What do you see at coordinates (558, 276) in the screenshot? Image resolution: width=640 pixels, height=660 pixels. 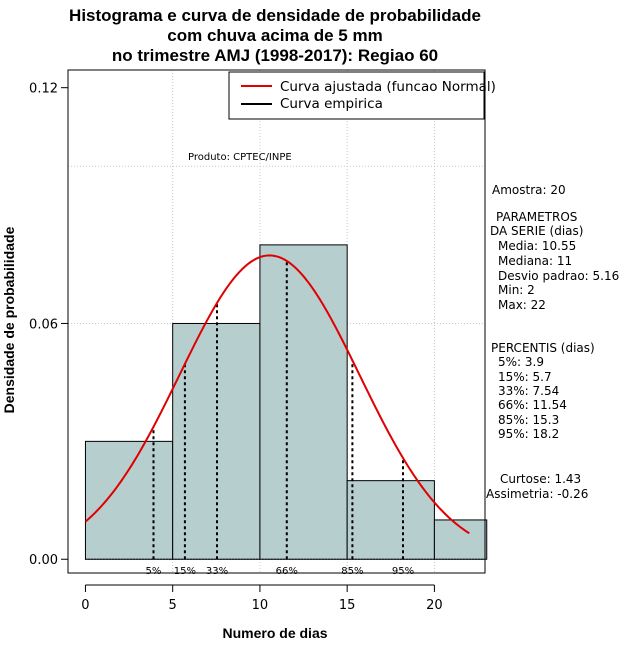 I see `stat-desvio: Desvio padrao: 5.16` at bounding box center [558, 276].